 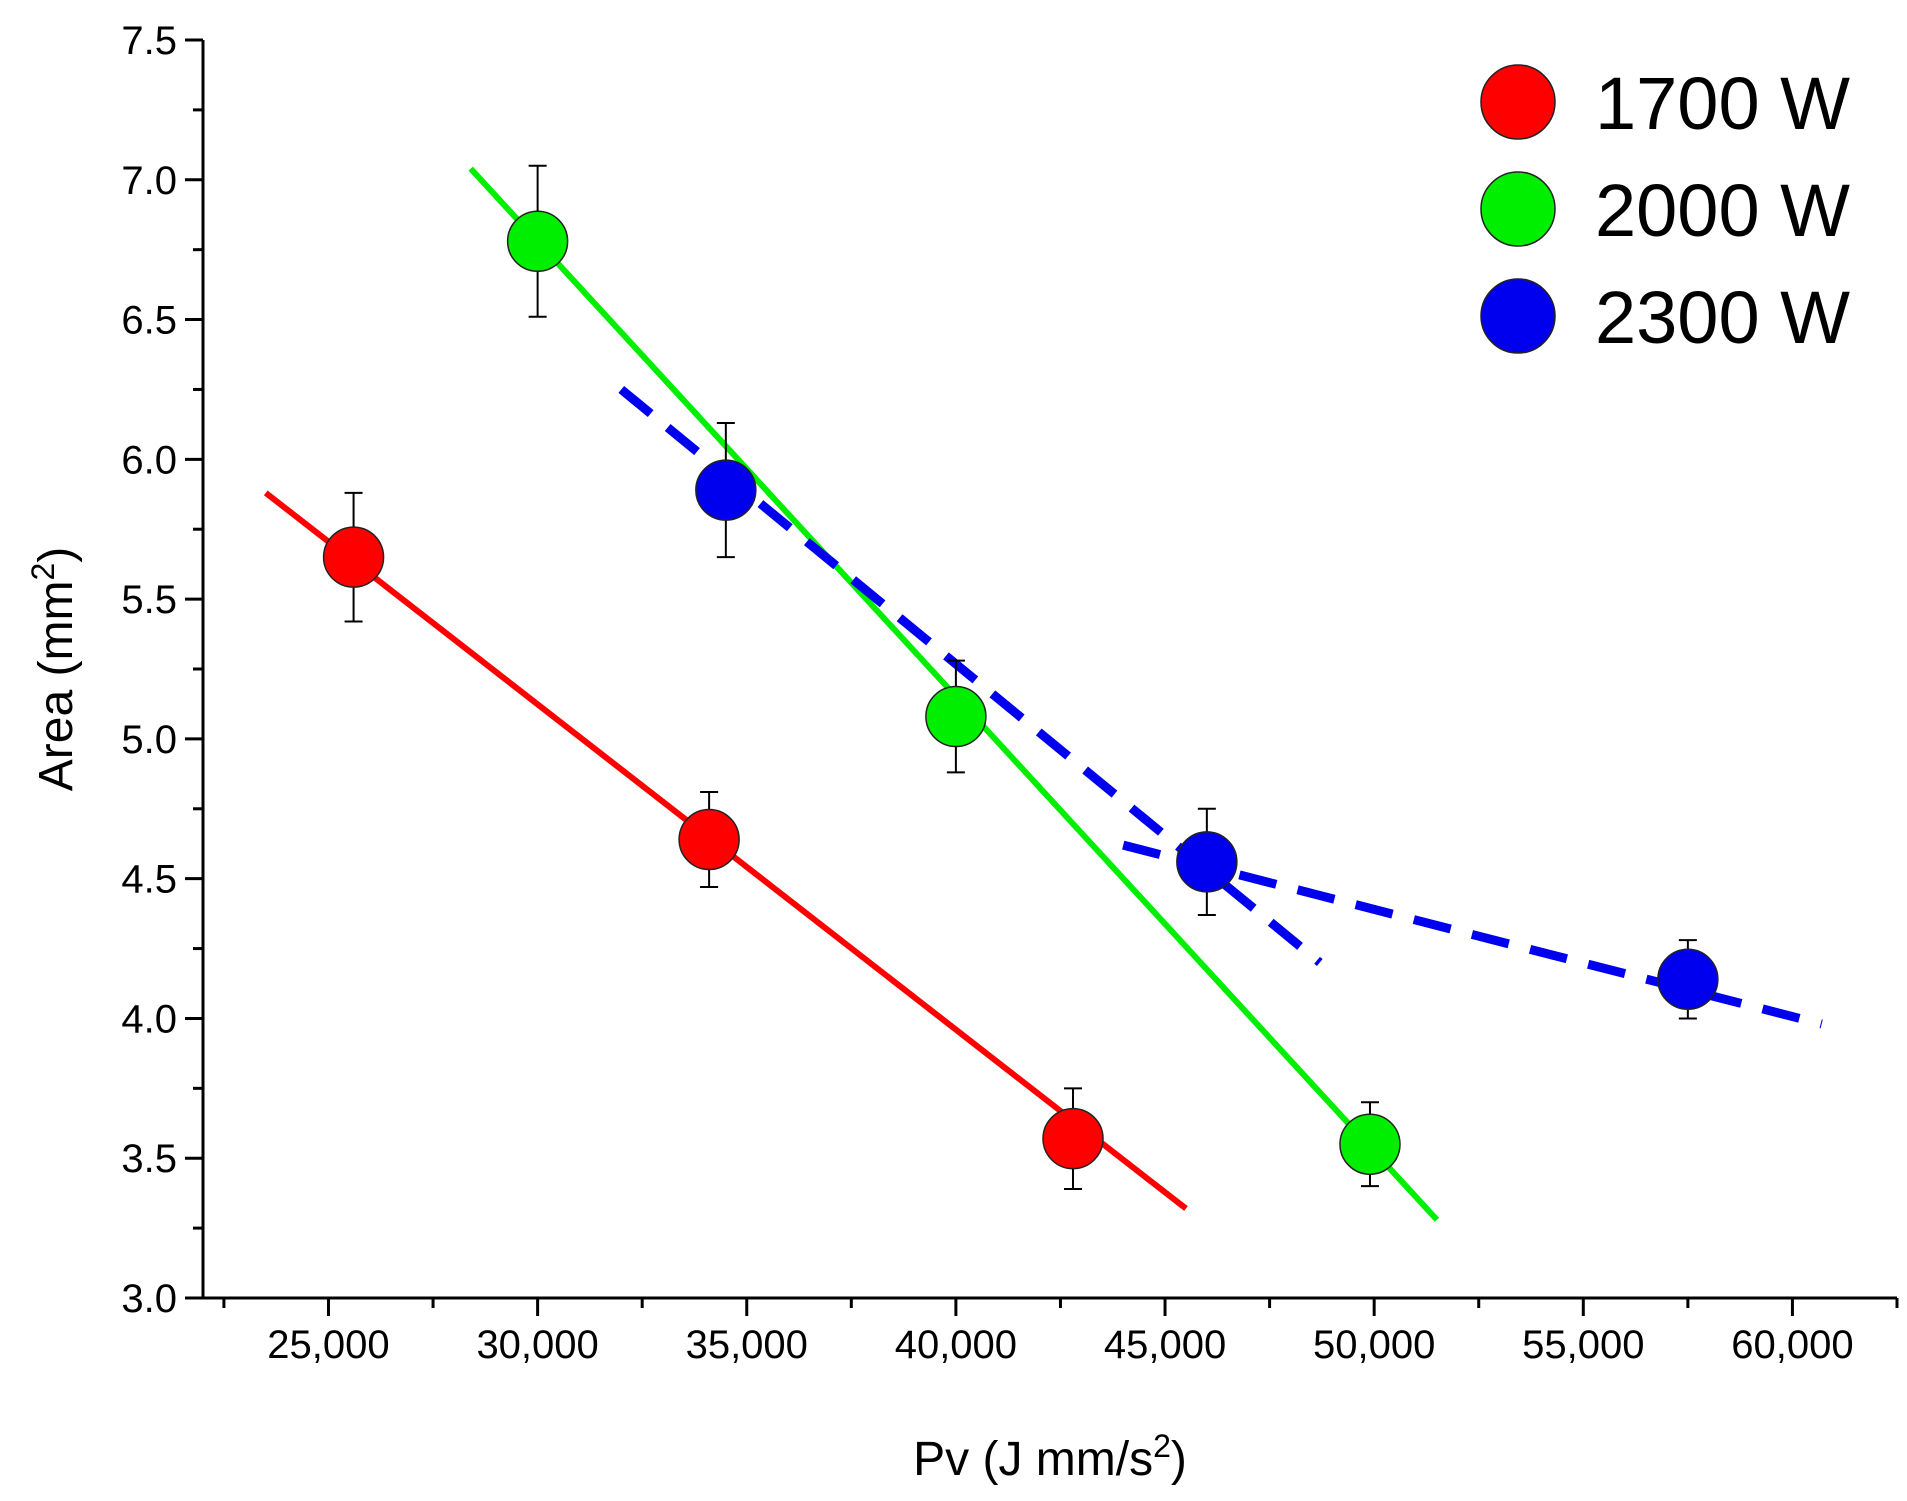 I want to click on x-tick-label: 60,000, so click(x=1792, y=1345).